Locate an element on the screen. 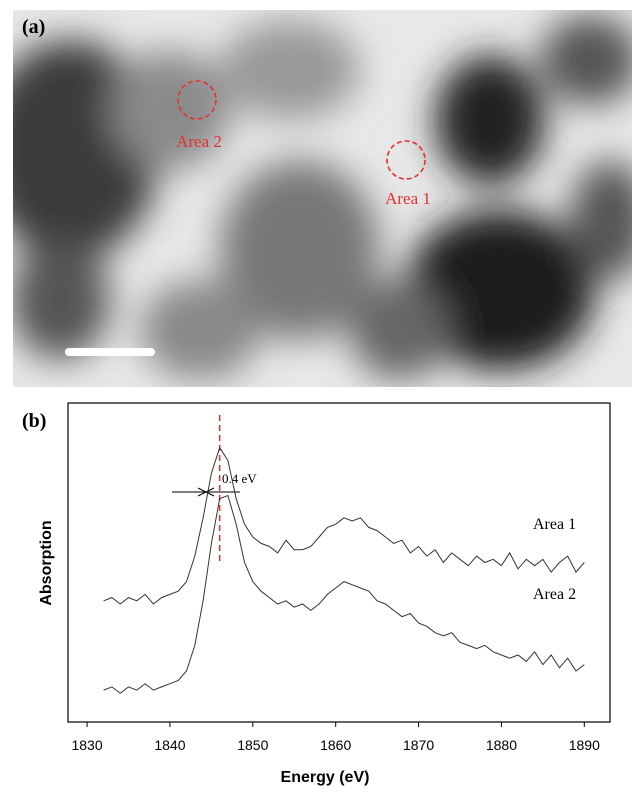 This screenshot has width=635, height=792. area-label: Area 2 is located at coordinates (199, 141).